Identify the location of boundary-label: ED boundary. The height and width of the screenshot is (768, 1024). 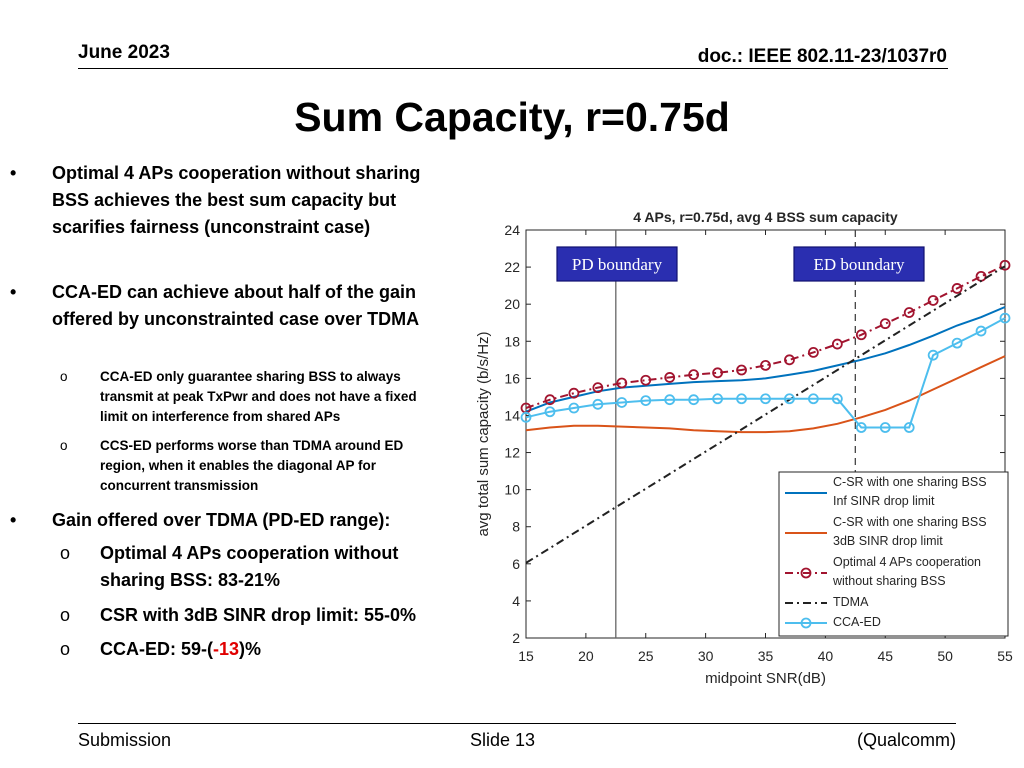
(859, 264).